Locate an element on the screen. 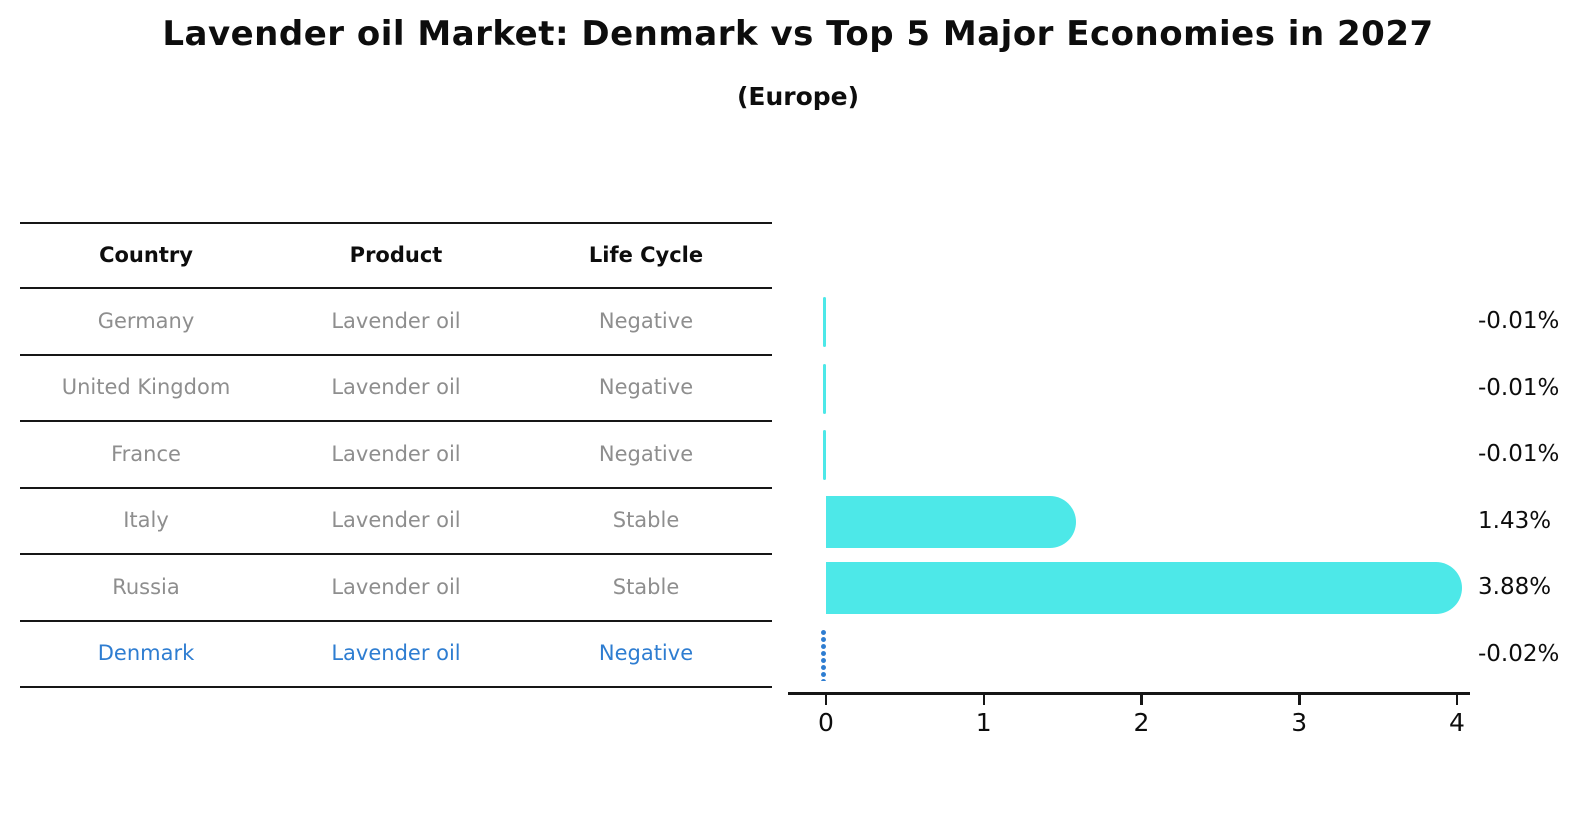  value-label-italy: 1.43% is located at coordinates (1515, 520).